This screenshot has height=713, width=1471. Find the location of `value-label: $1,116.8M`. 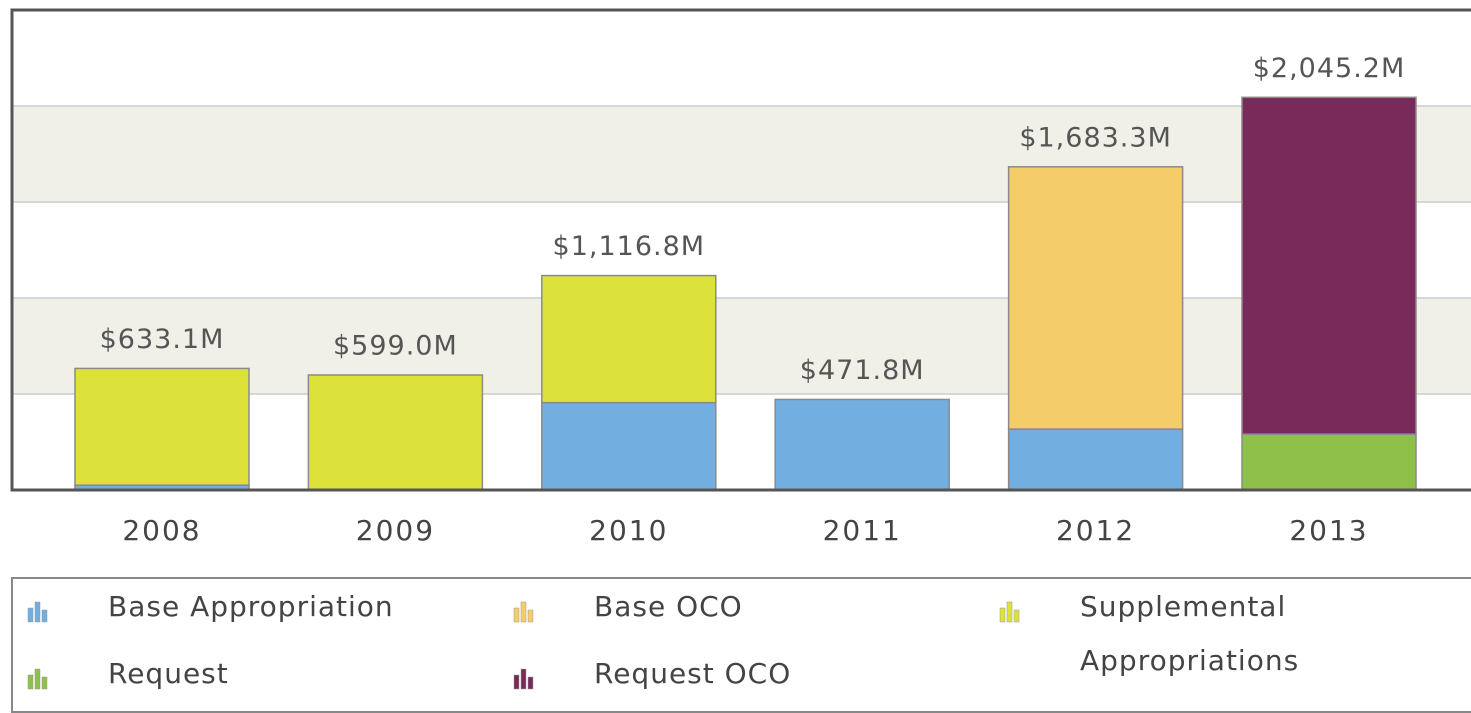

value-label: $1,116.8M is located at coordinates (629, 246).